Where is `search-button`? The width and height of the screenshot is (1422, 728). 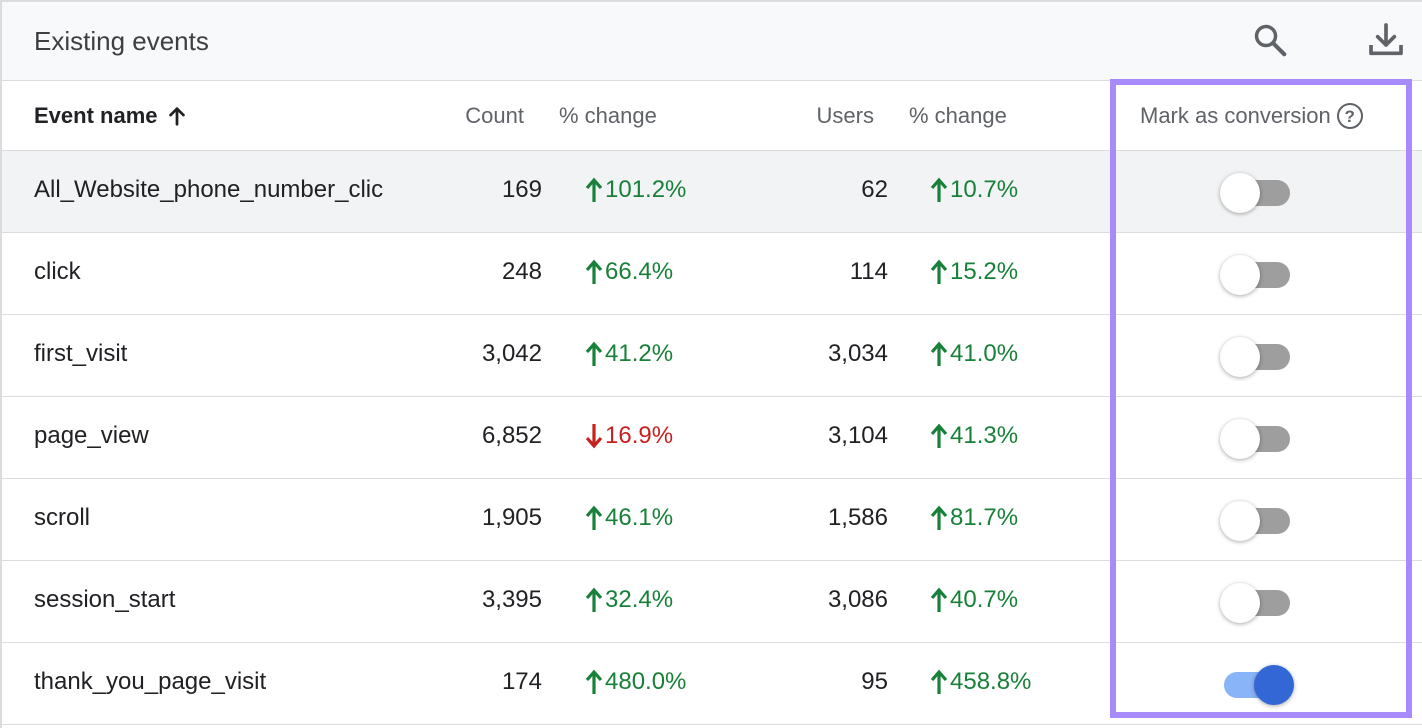
search-button is located at coordinates (1270, 40).